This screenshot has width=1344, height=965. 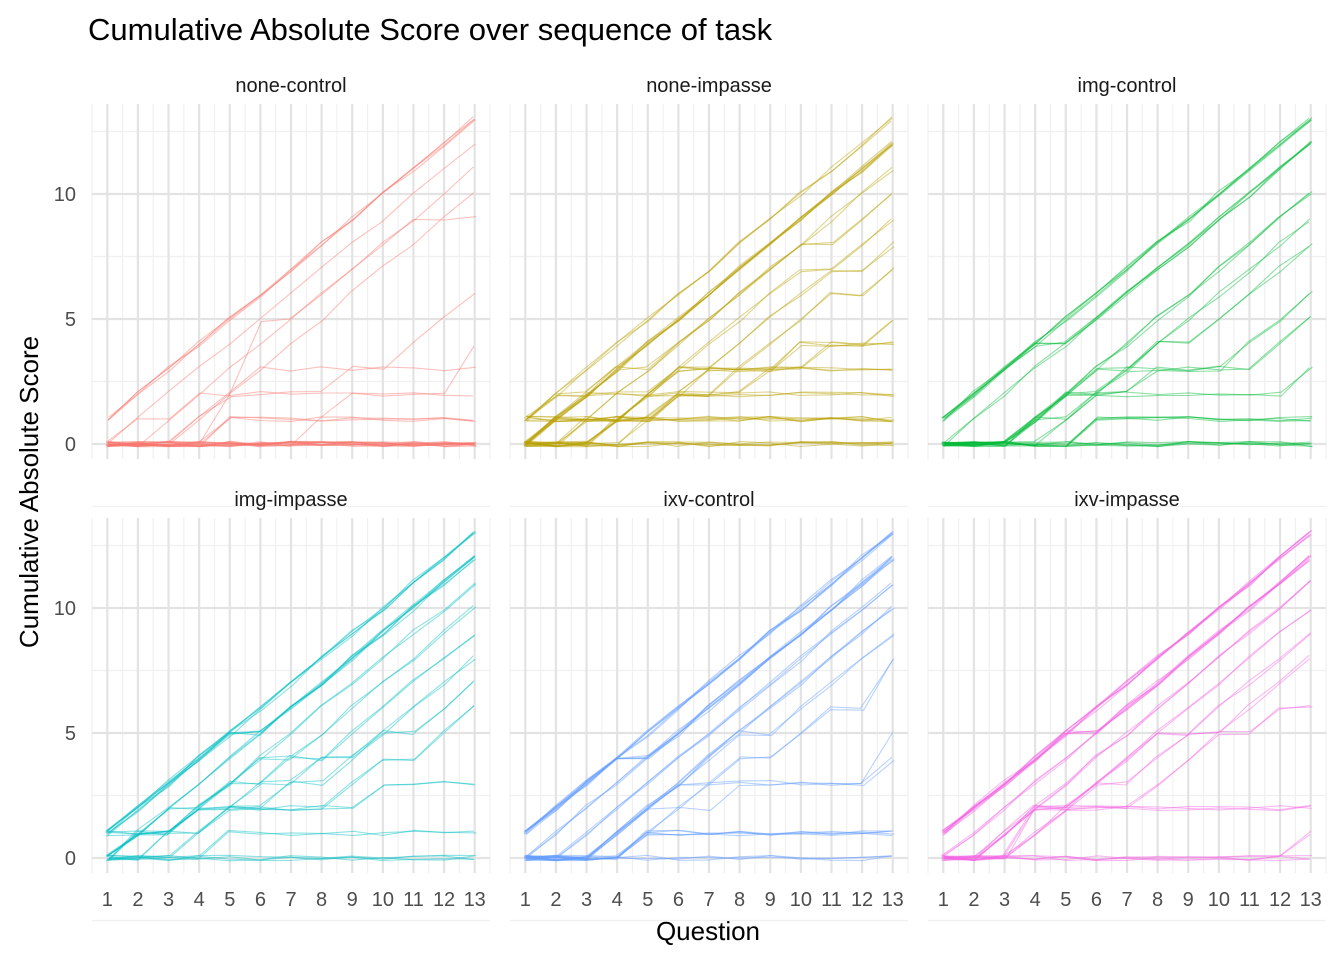 What do you see at coordinates (647, 900) in the screenshot?
I see `x-tick-label: 5` at bounding box center [647, 900].